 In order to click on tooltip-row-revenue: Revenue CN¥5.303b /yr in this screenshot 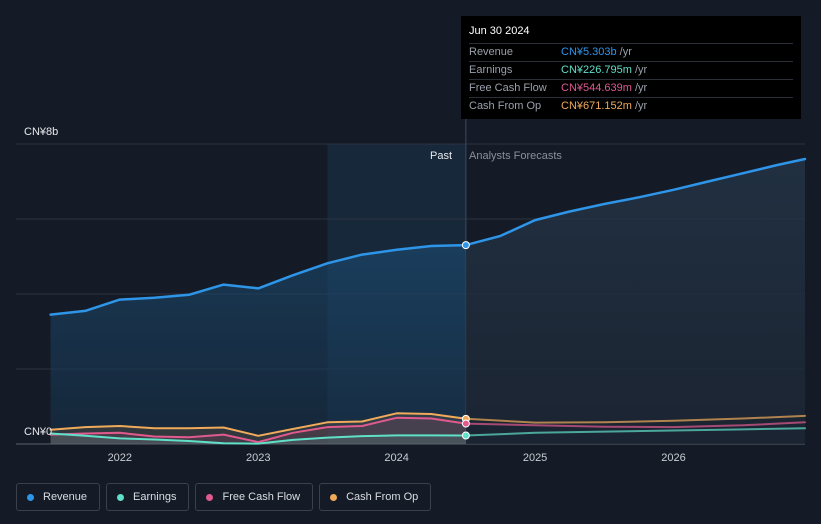, I will do `click(631, 52)`.